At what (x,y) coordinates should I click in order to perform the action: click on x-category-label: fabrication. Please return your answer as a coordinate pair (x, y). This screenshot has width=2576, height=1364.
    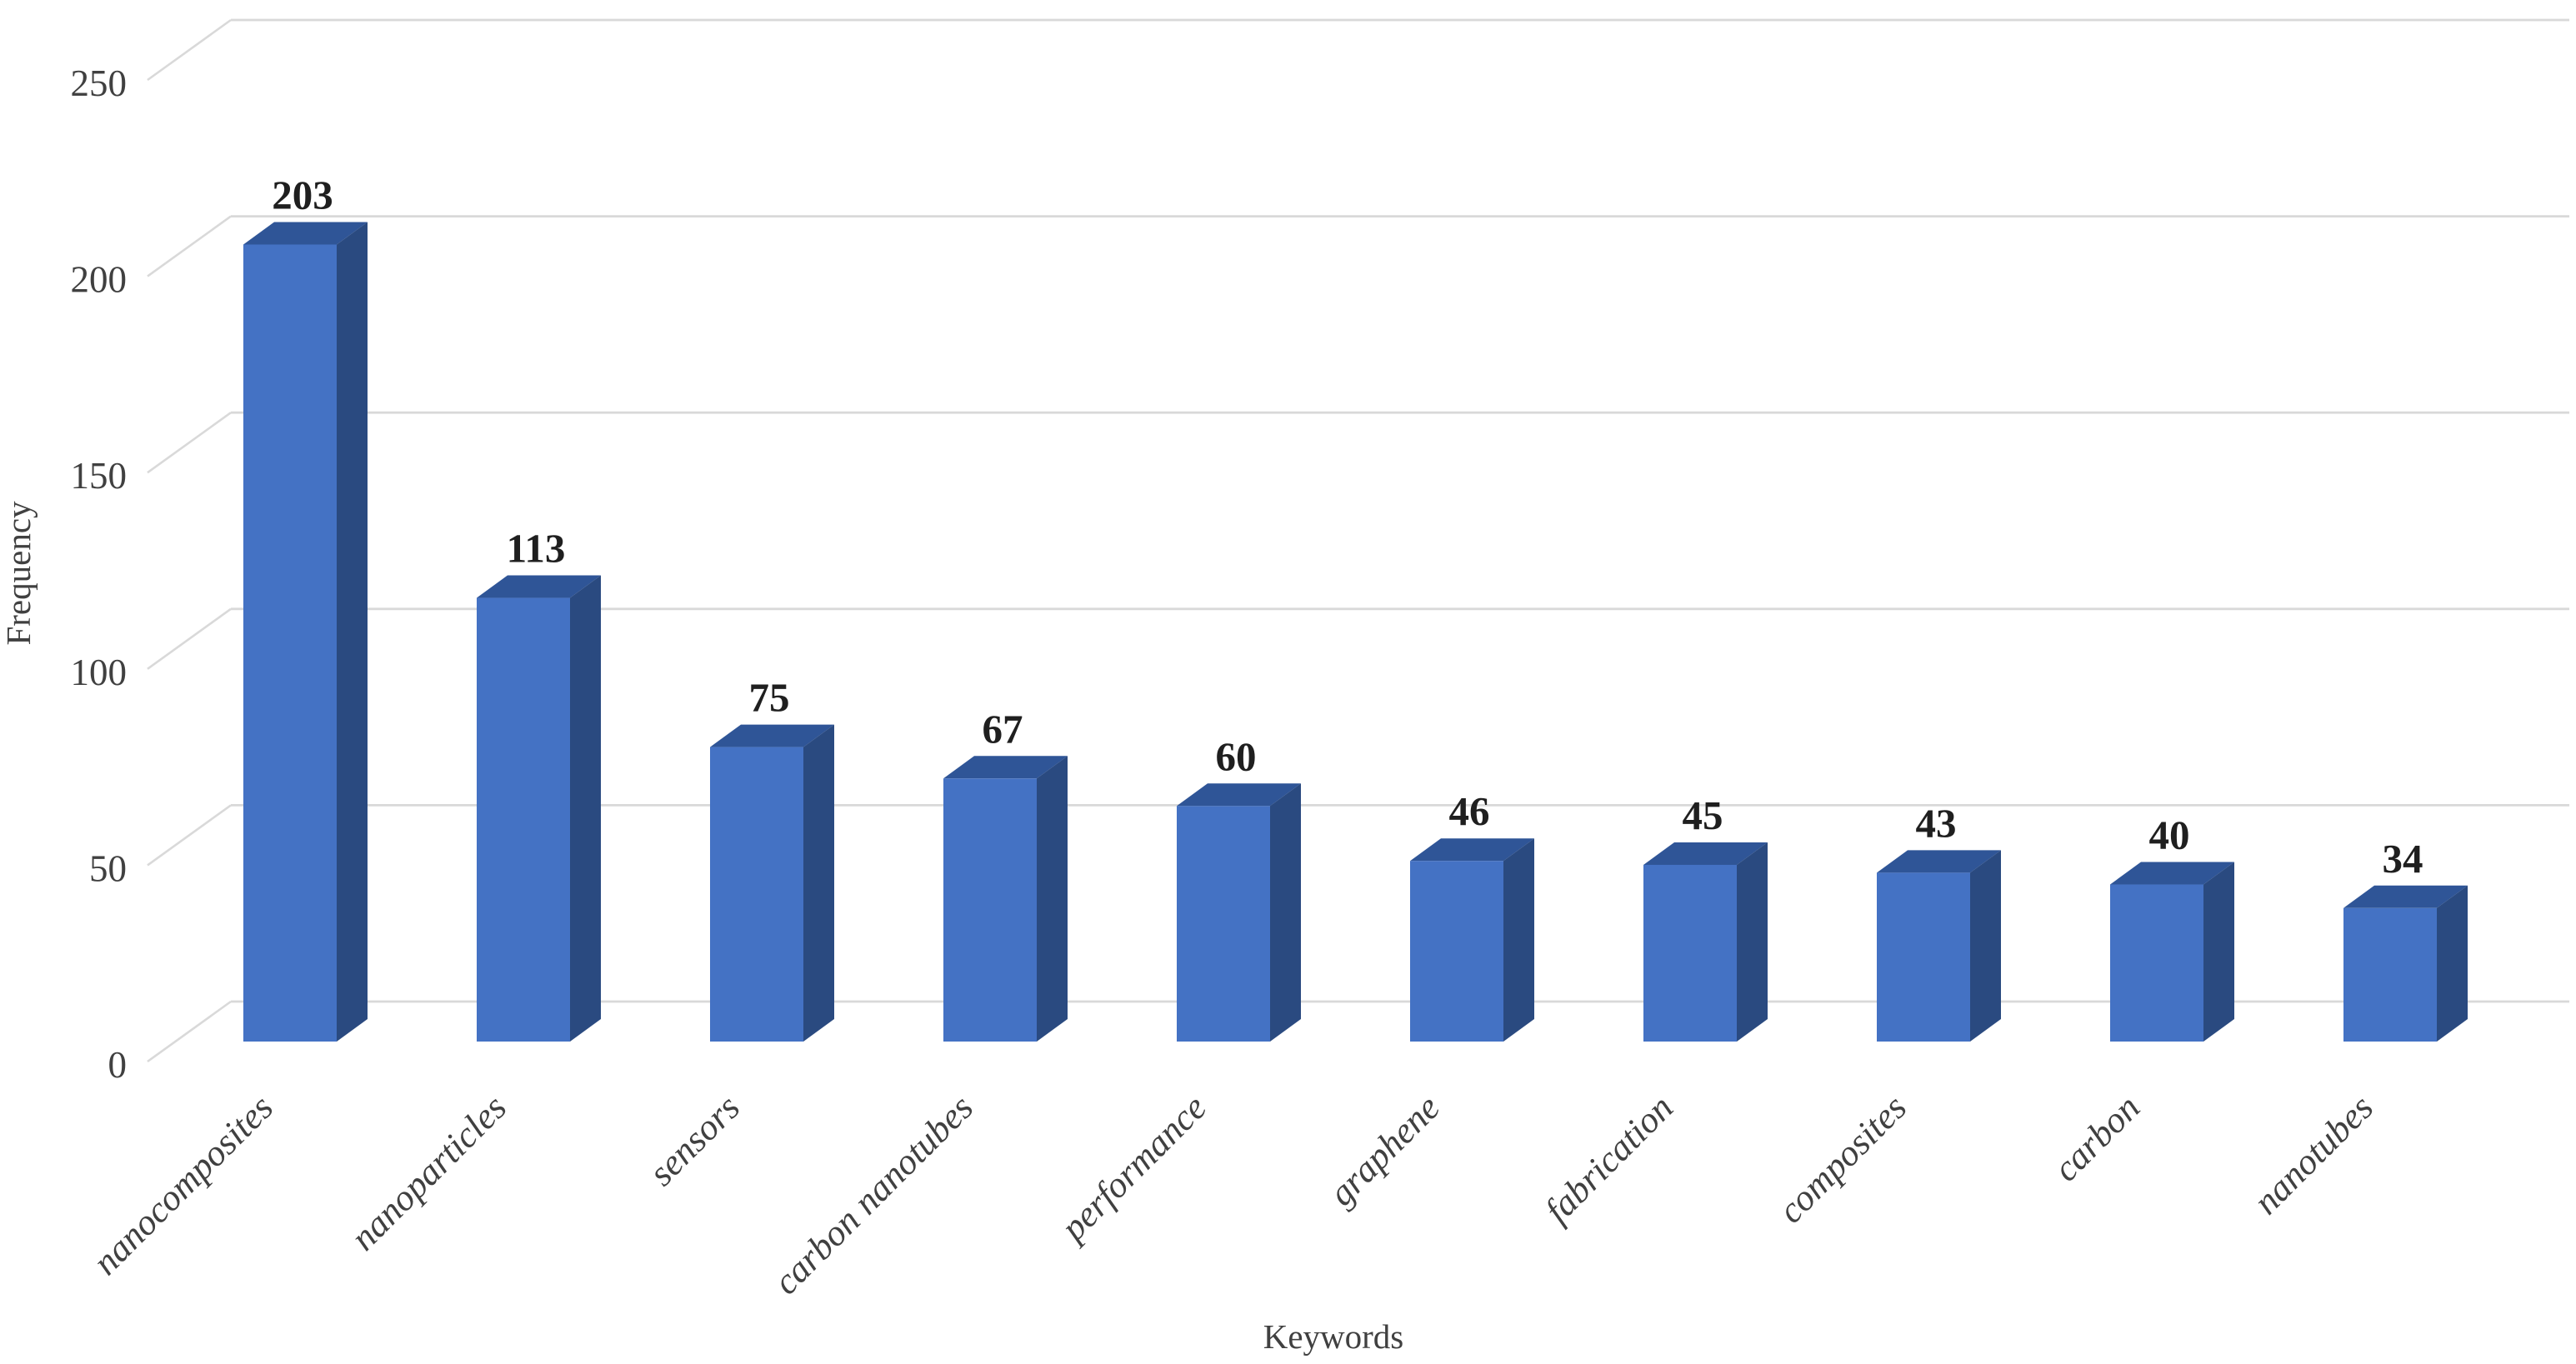
    Looking at the image, I should click on (1609, 1159).